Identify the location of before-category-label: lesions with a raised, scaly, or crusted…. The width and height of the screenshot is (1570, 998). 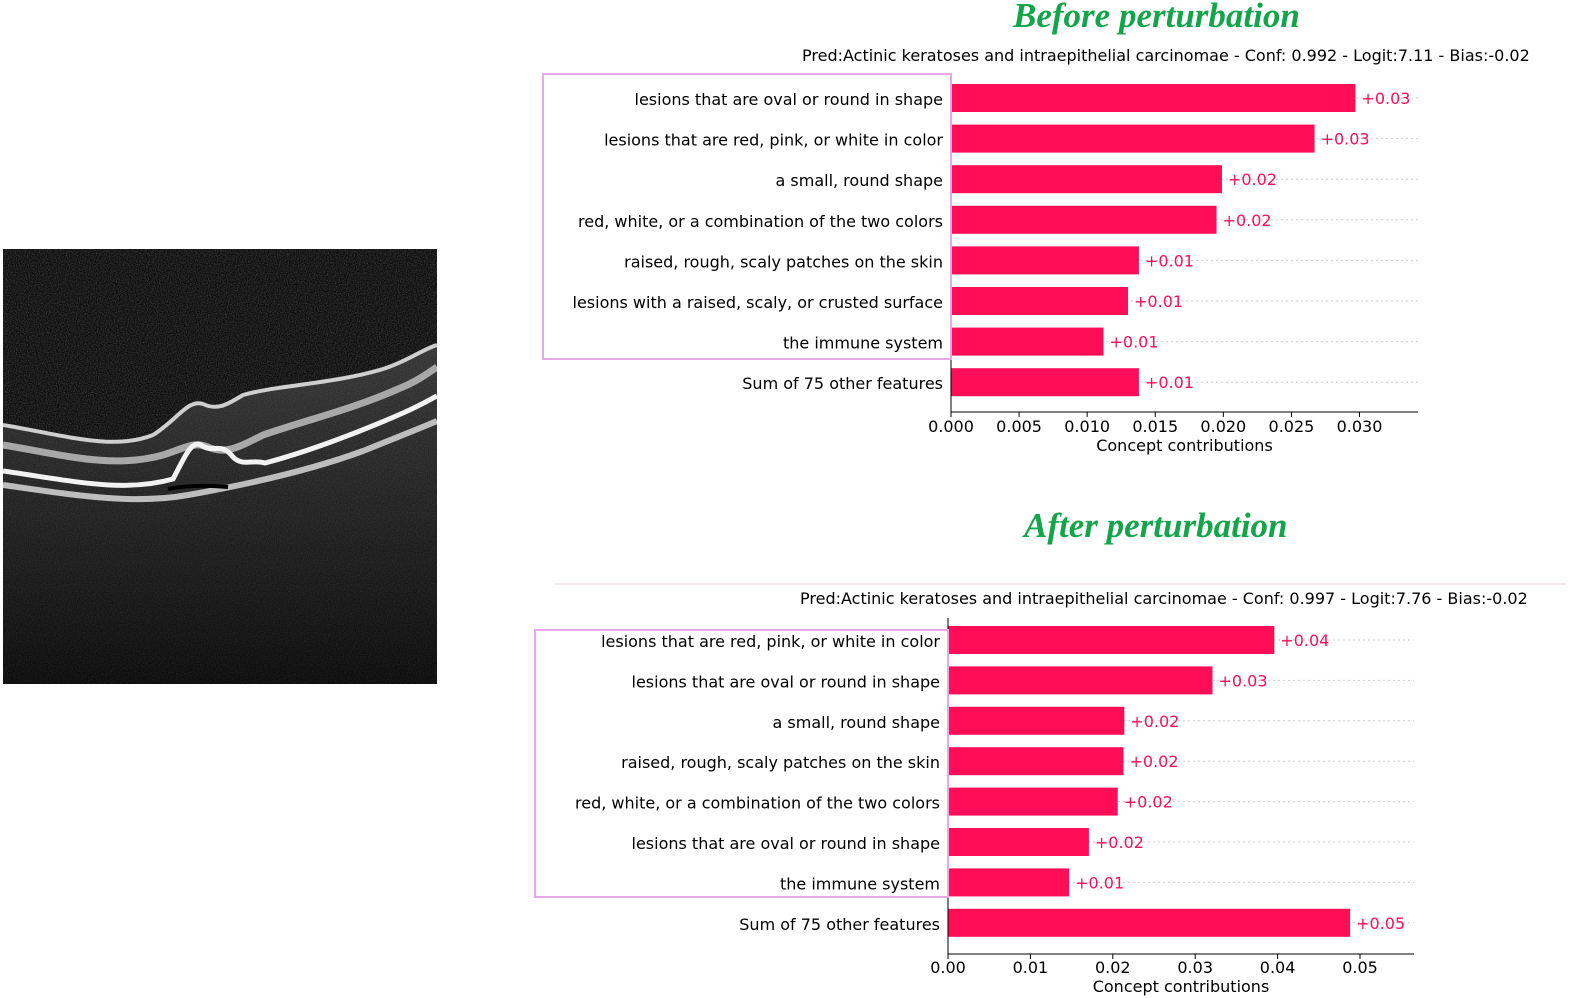
(758, 302).